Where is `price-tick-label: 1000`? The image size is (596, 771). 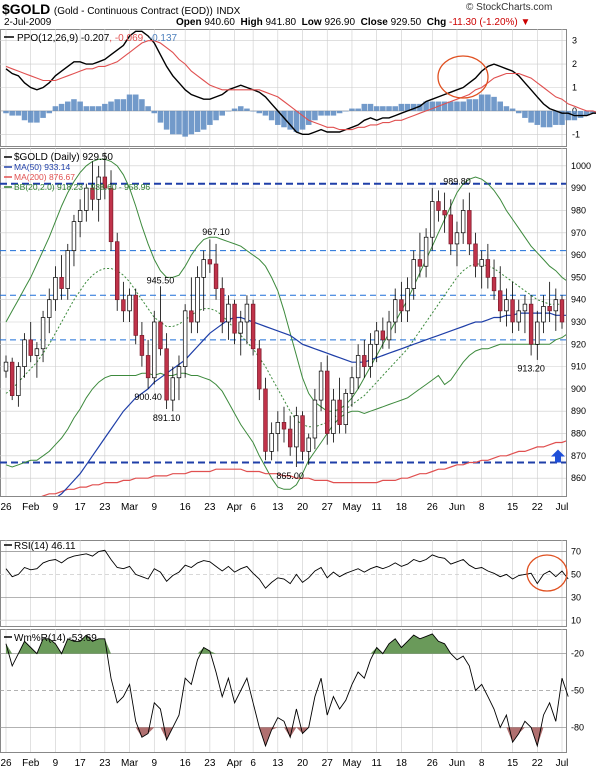
price-tick-label: 1000 is located at coordinates (581, 166).